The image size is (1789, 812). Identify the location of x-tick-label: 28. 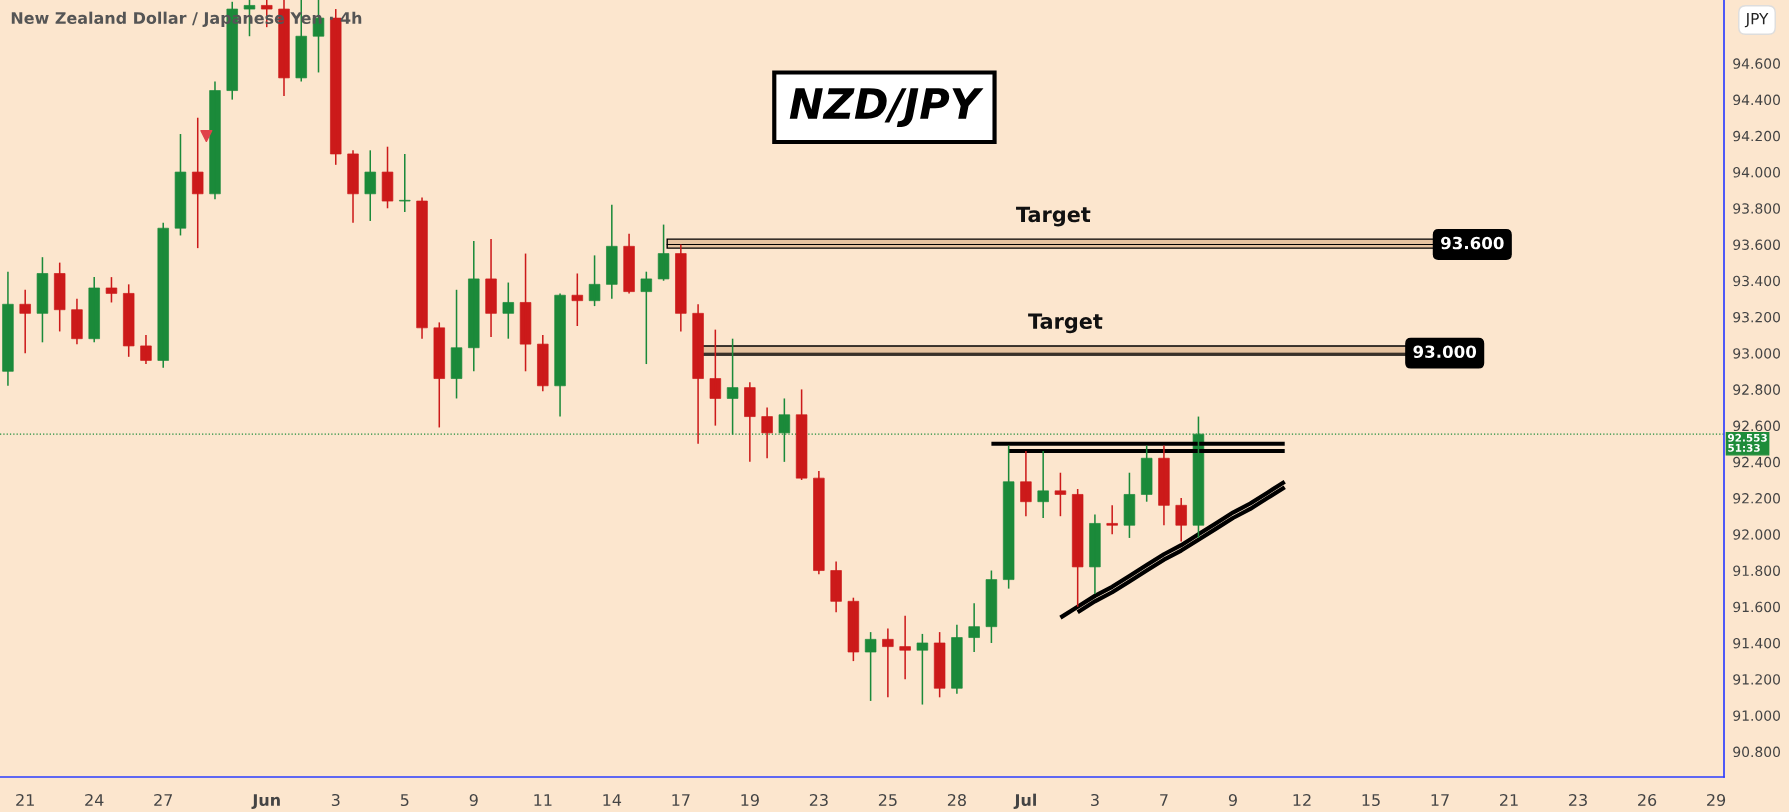
(956, 800).